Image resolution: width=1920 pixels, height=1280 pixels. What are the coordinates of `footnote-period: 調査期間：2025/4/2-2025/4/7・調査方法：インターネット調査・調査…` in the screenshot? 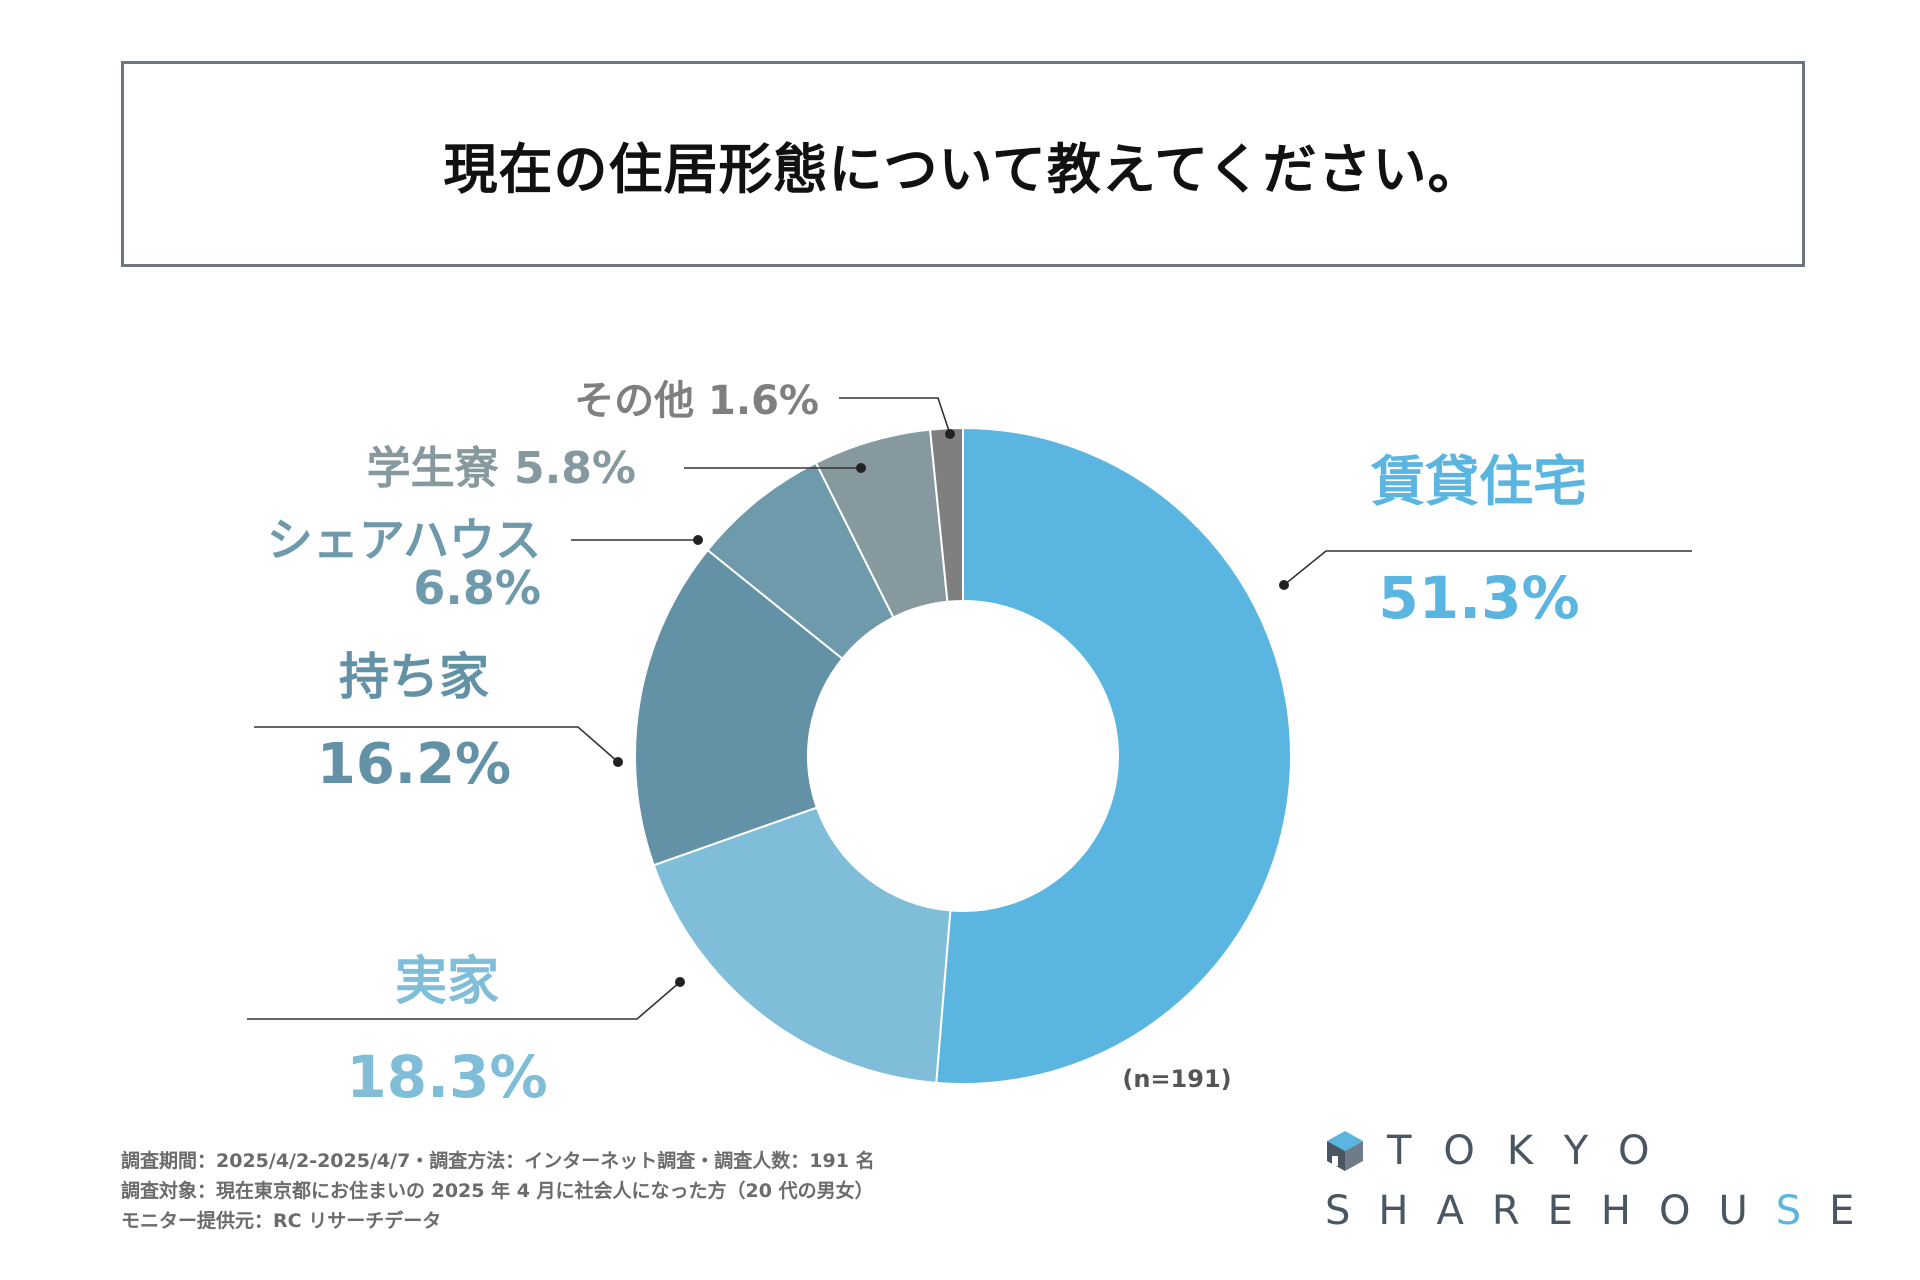 It's located at (498, 1161).